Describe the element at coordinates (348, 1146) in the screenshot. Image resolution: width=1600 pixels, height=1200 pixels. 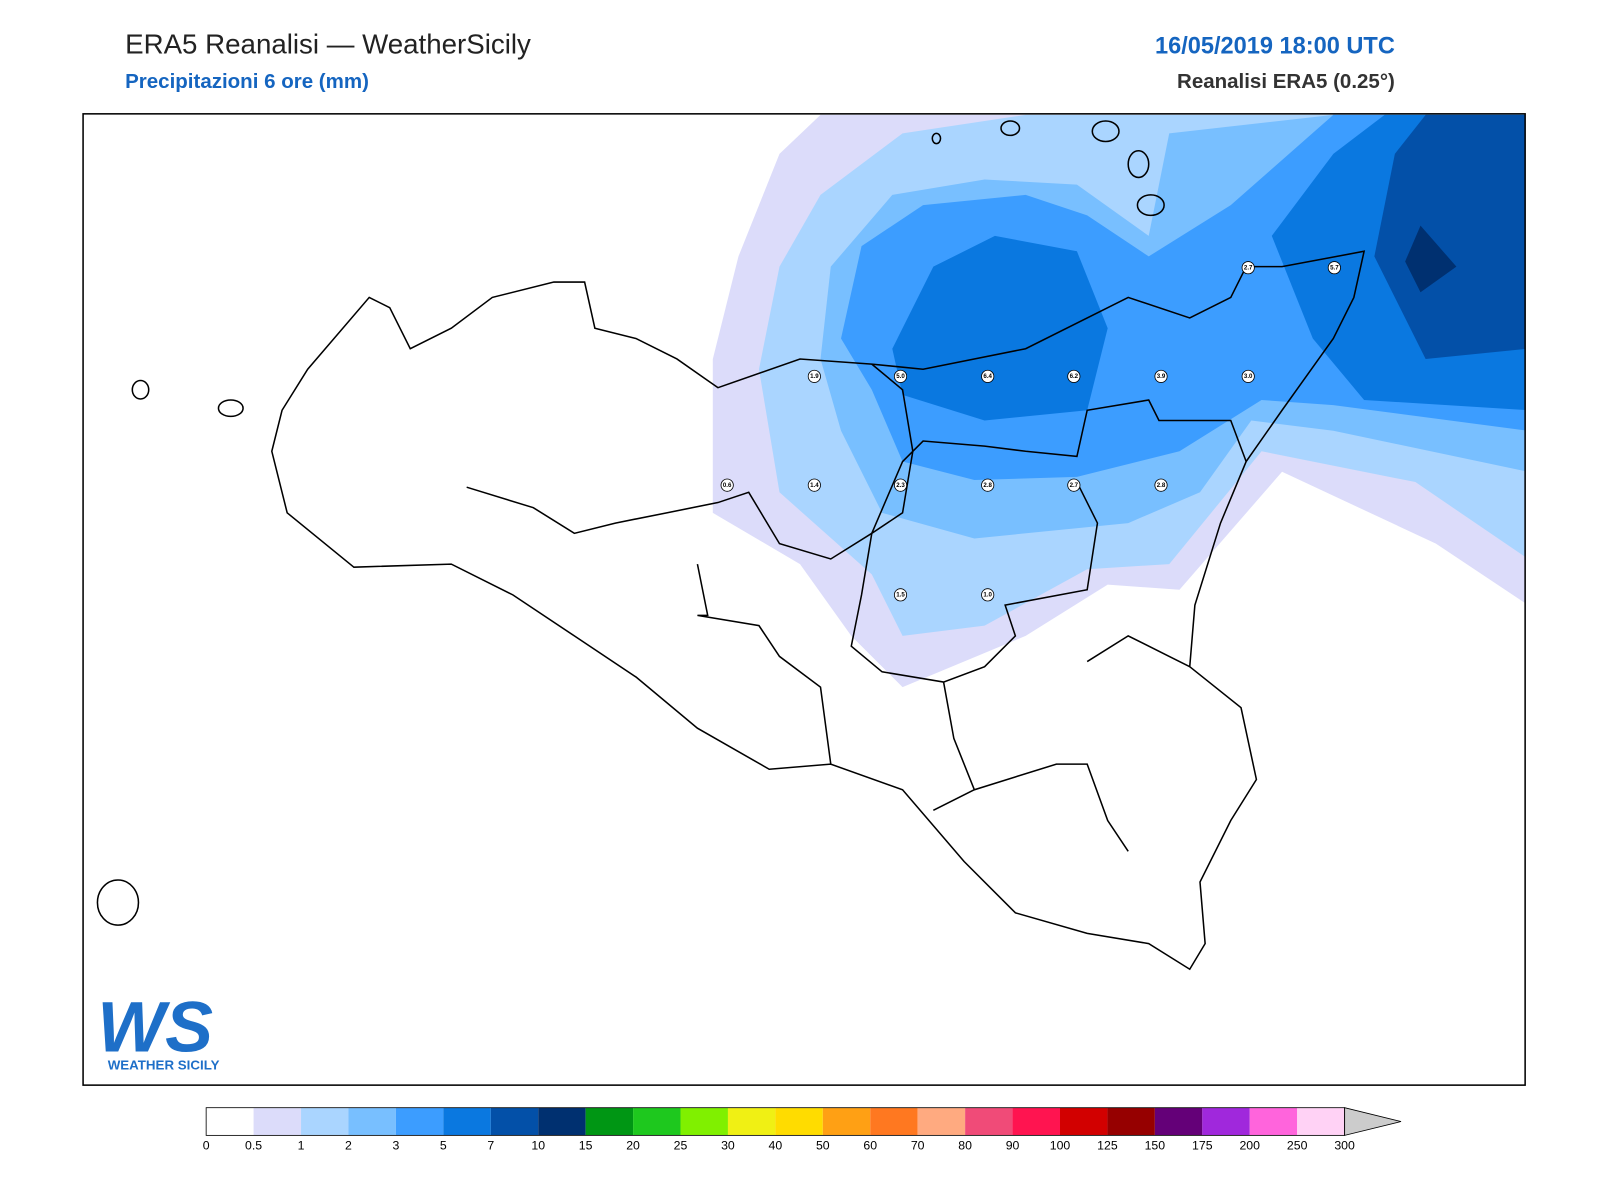
I see `colorbar-tick-label: 2` at that location.